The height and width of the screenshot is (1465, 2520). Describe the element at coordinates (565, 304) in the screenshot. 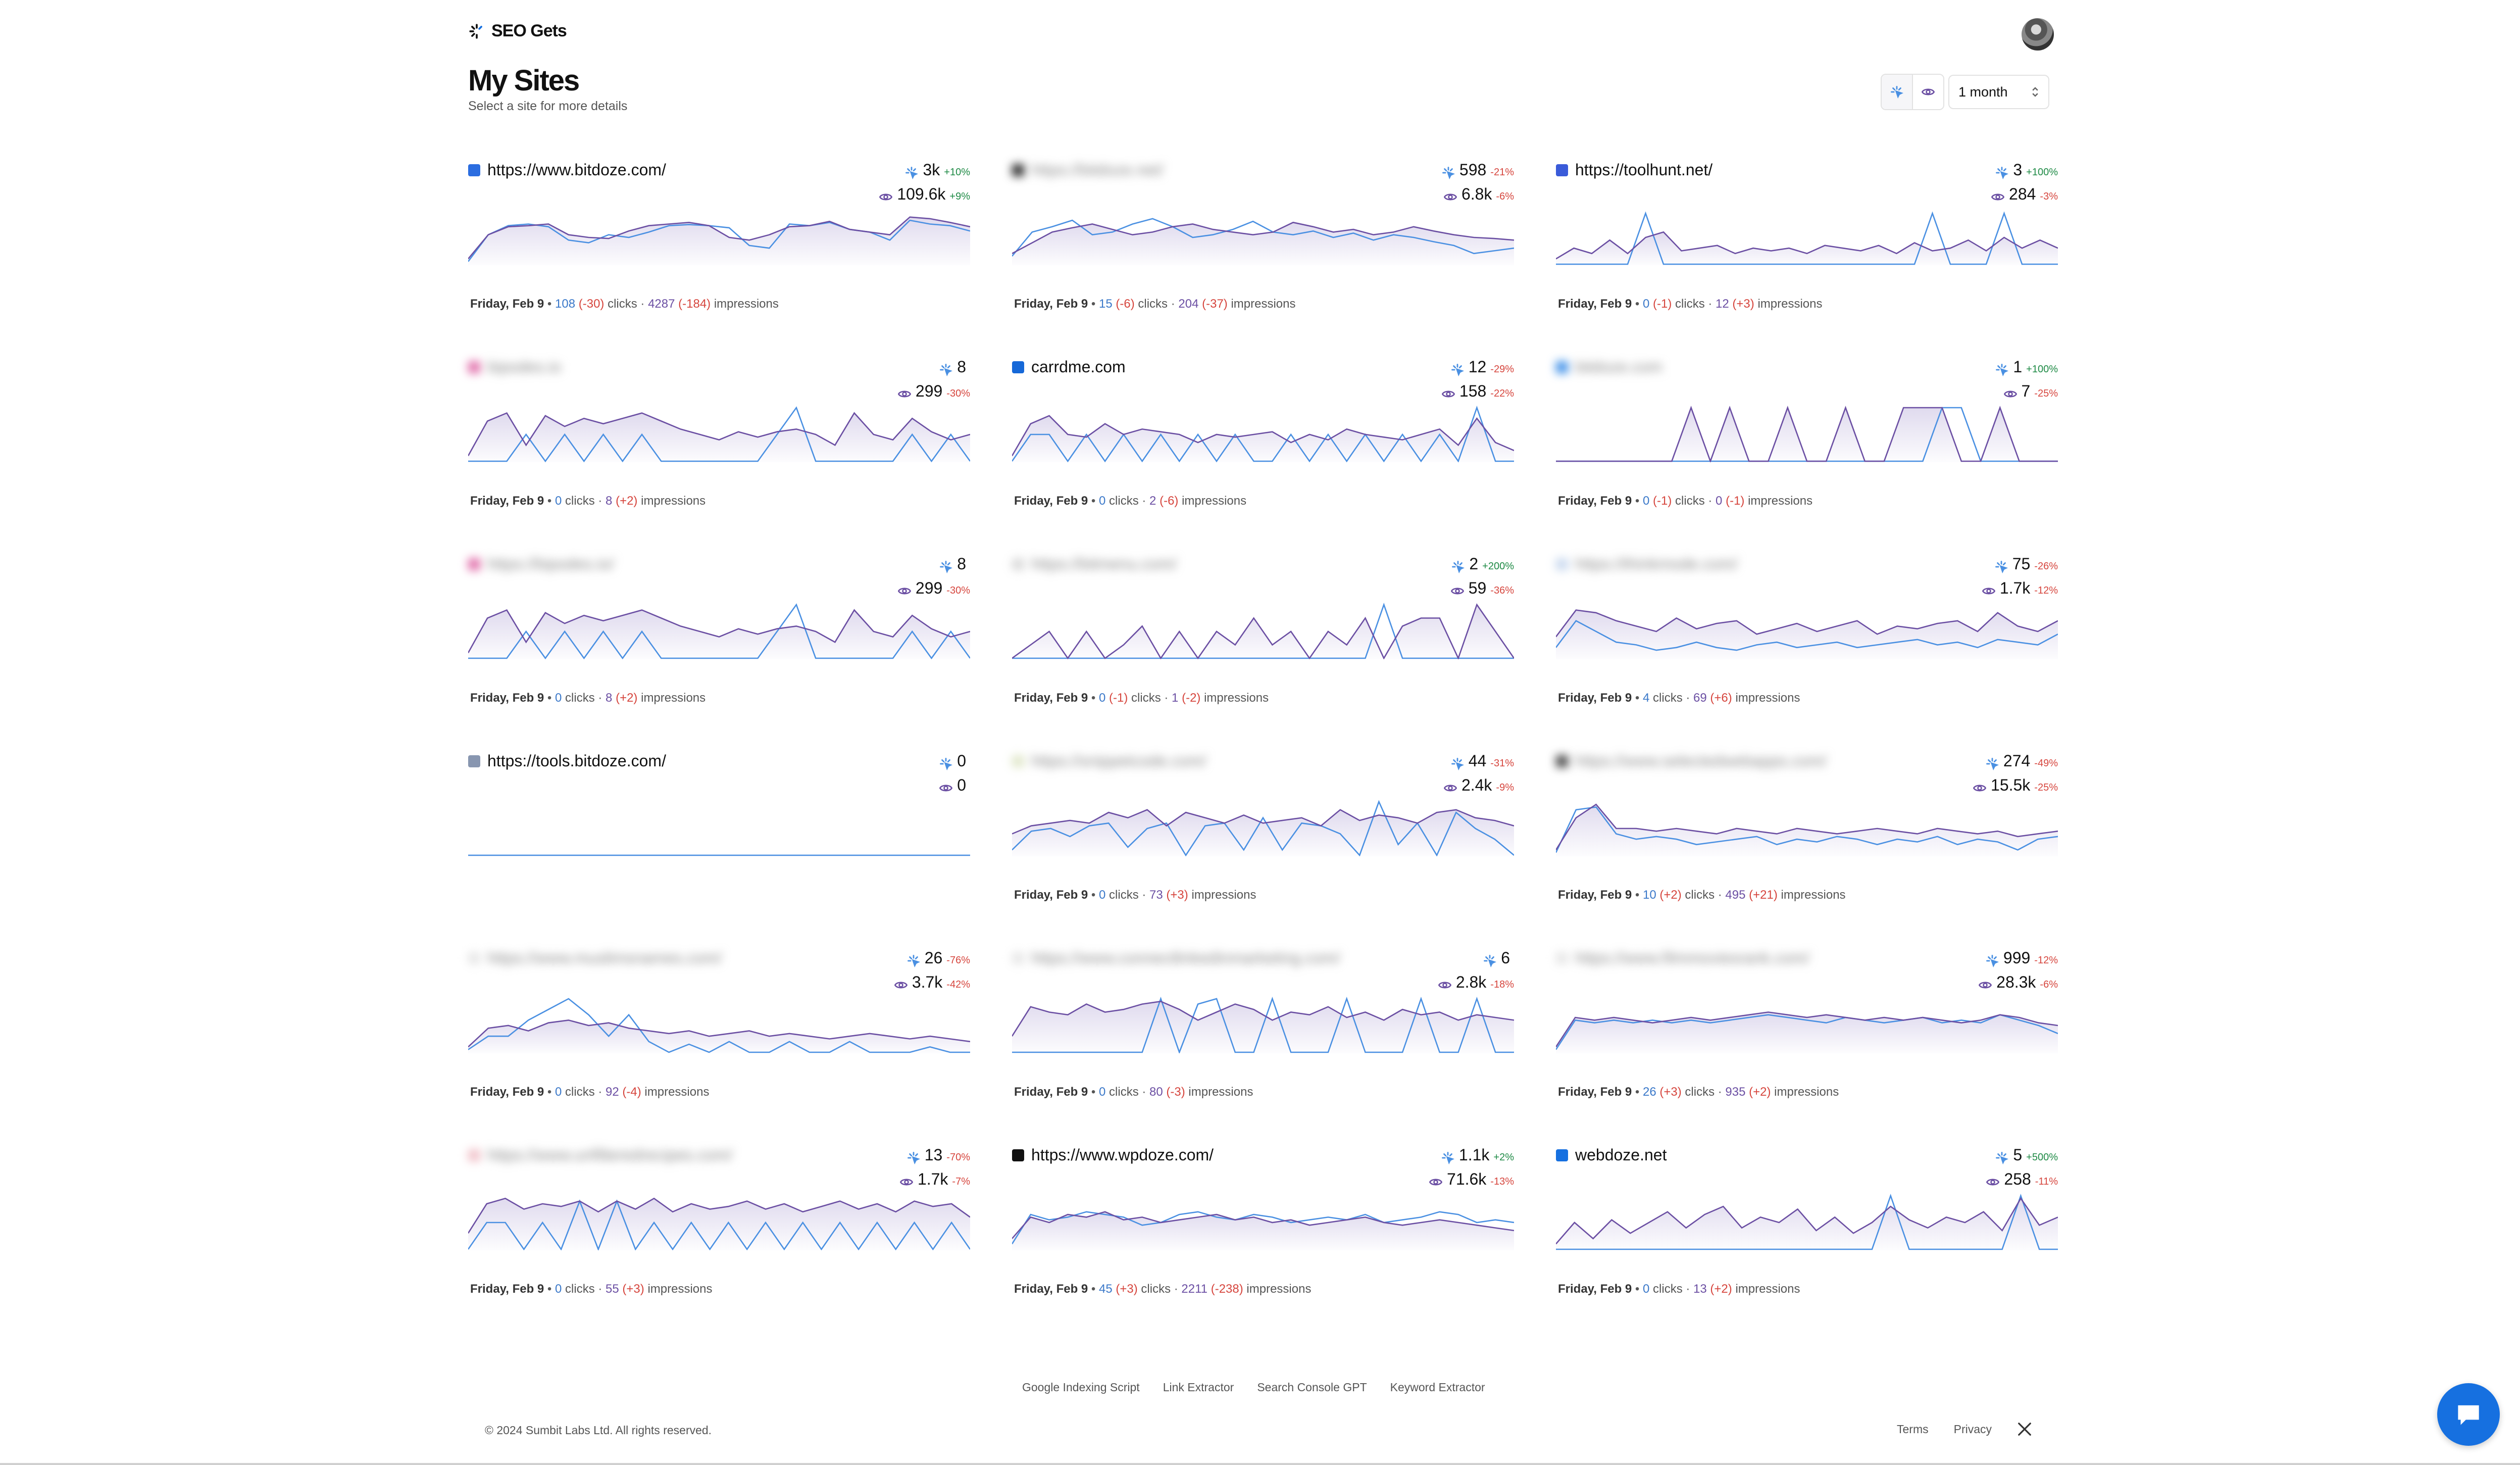

I see `footer-clicks: 108` at that location.